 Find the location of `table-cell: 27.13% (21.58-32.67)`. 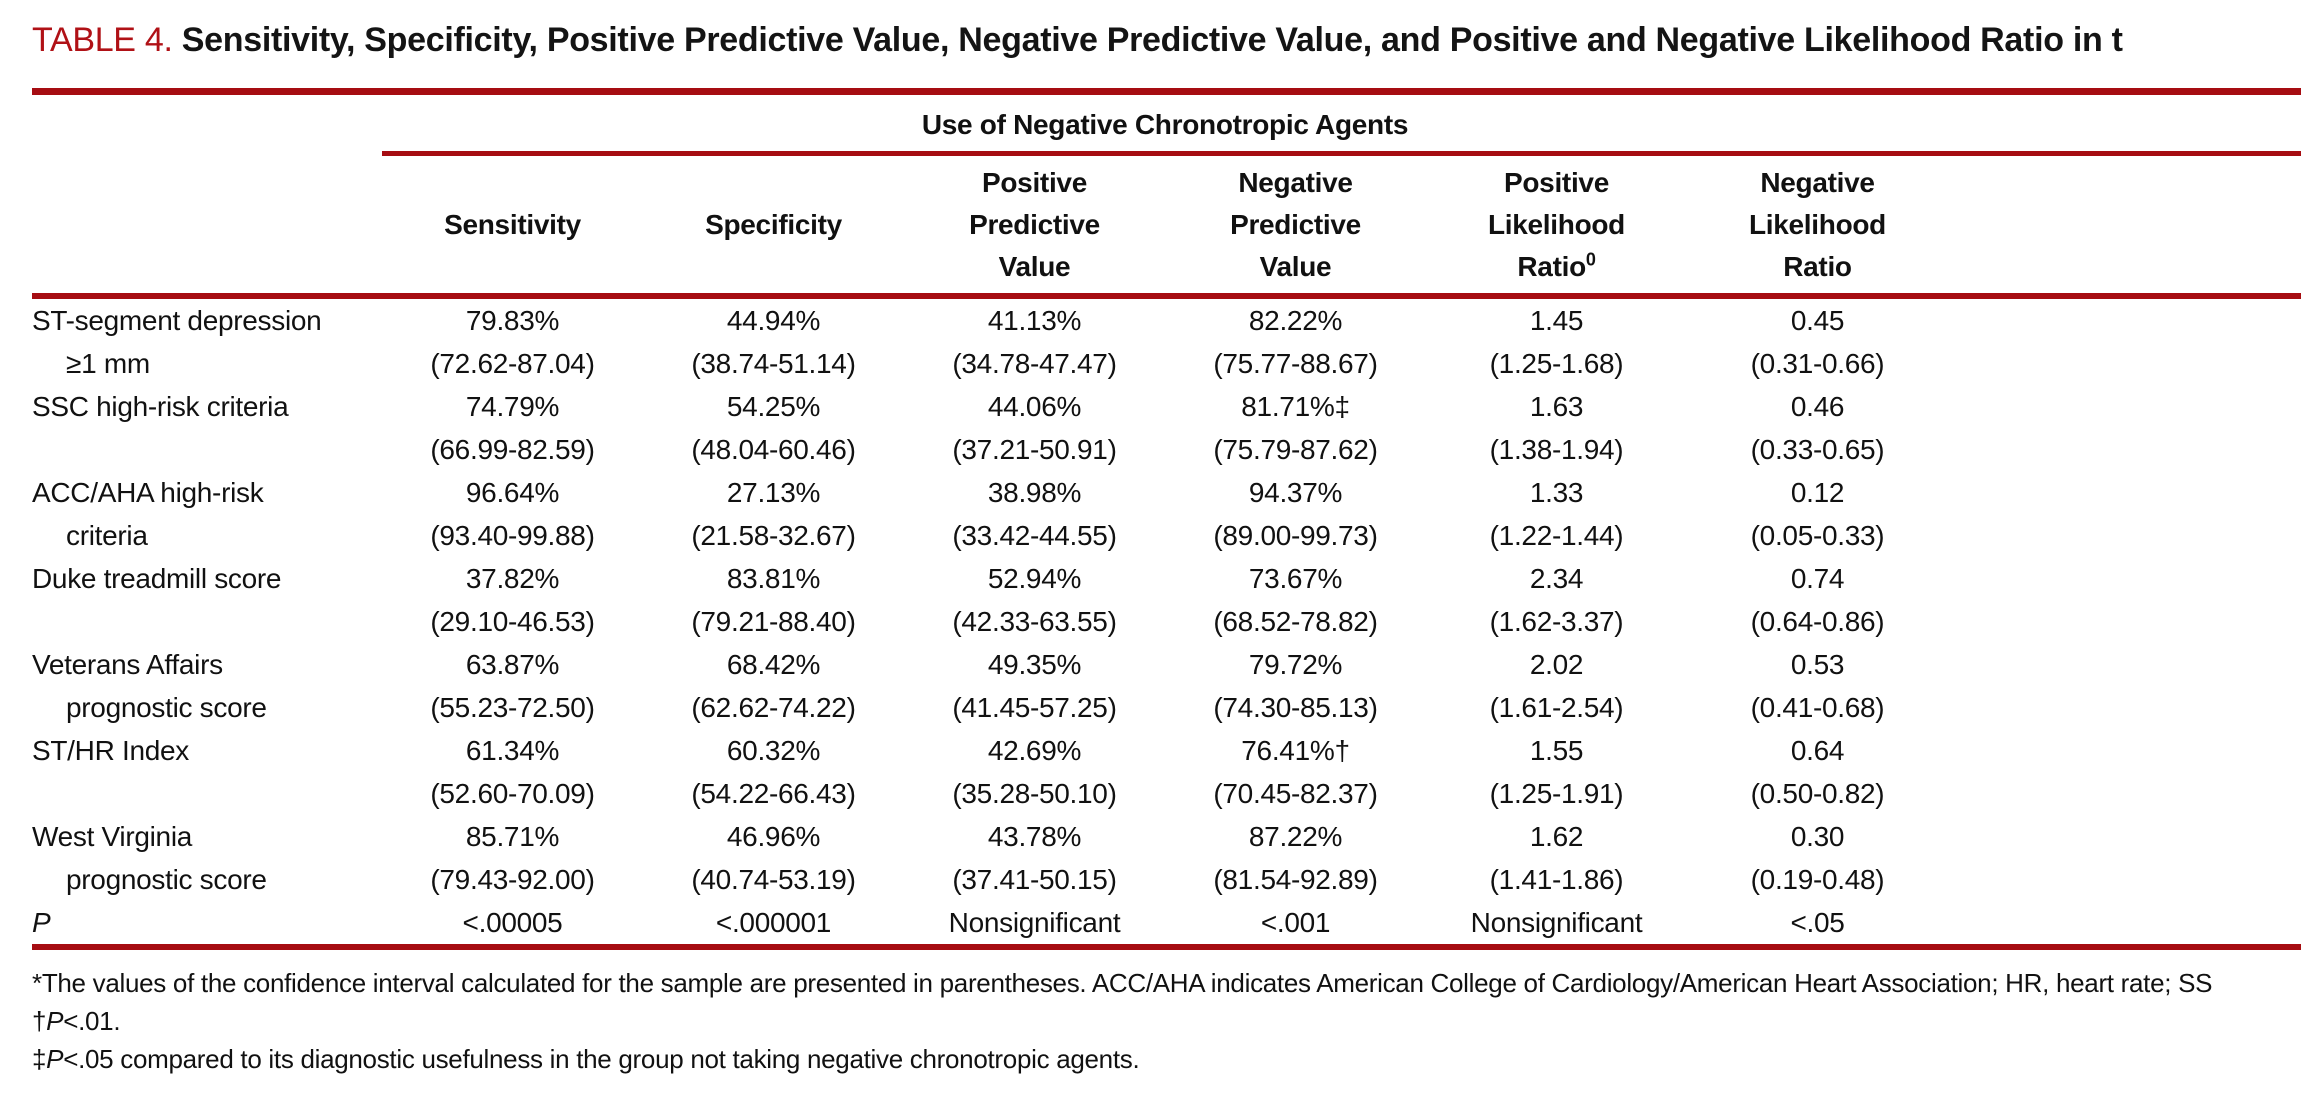

table-cell: 27.13% (21.58-32.67) is located at coordinates (773, 514).